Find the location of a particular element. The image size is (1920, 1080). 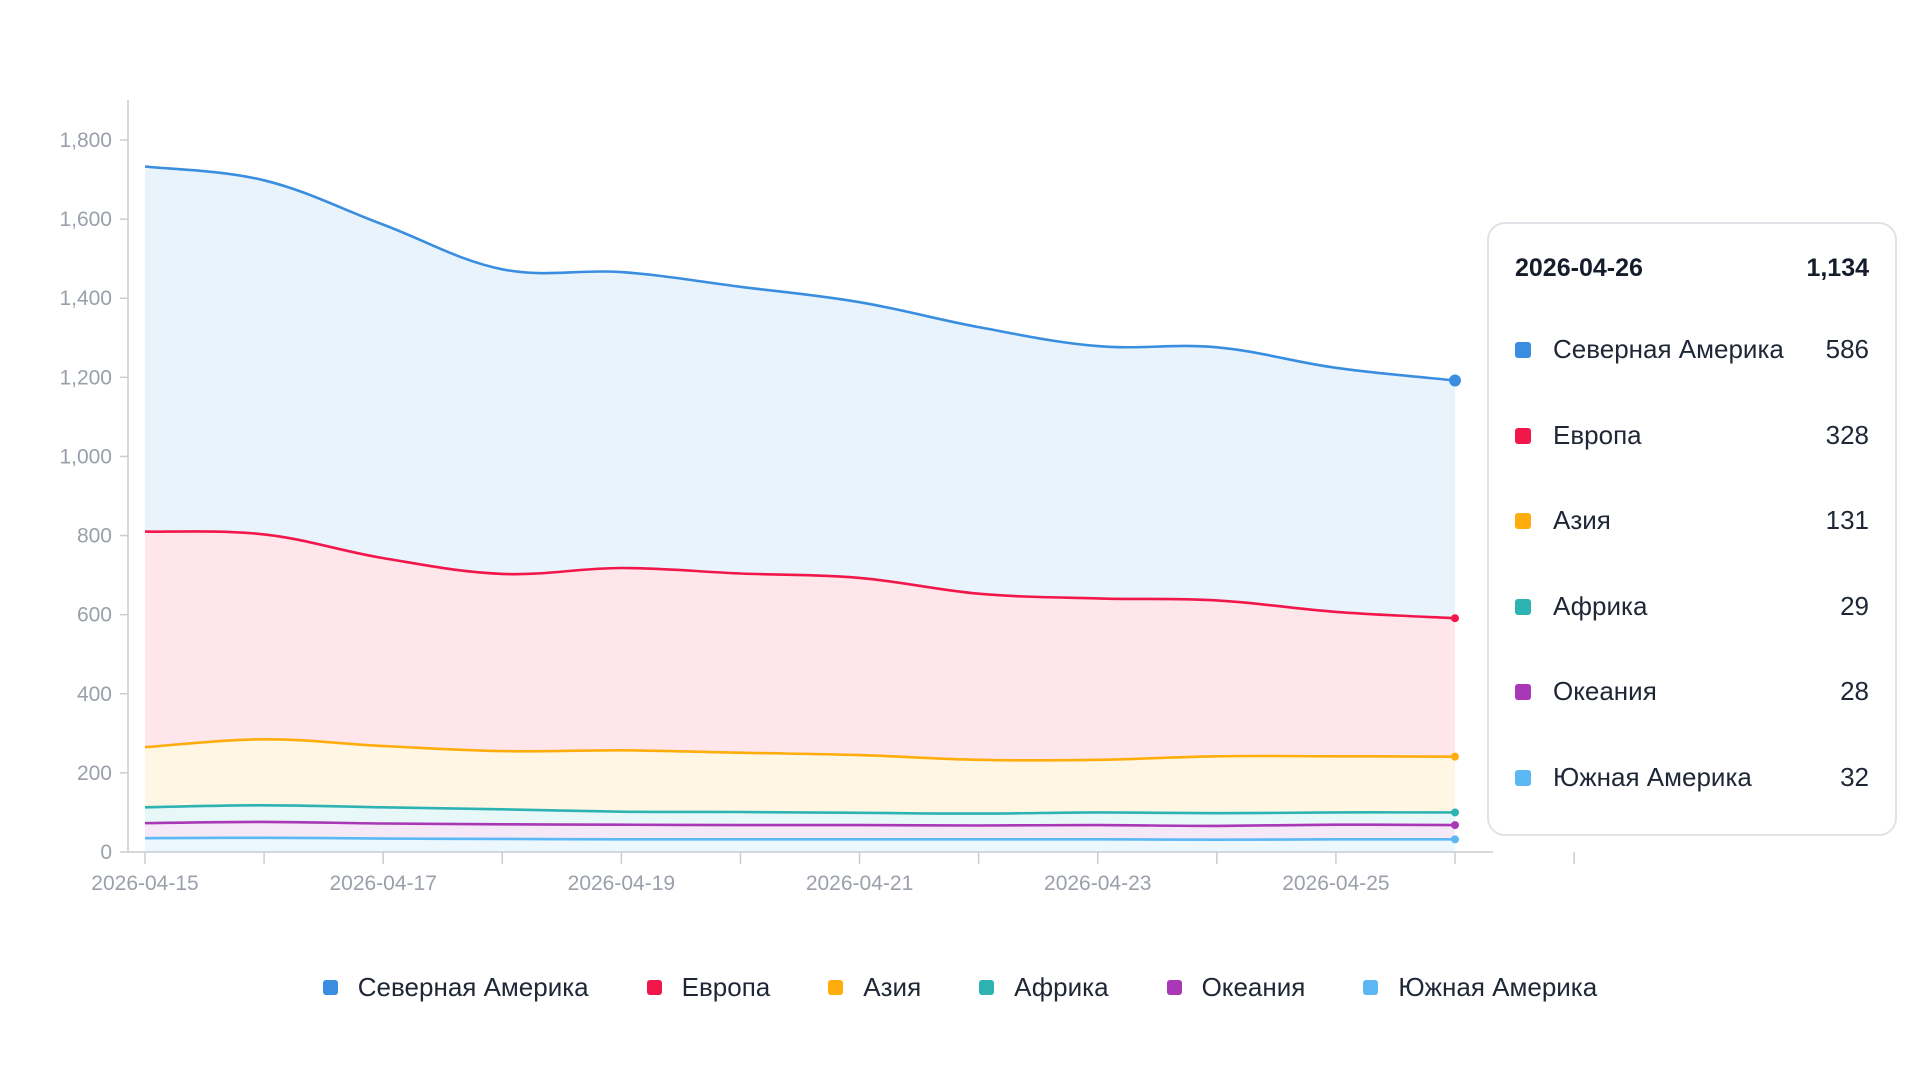

area-африка is located at coordinates (800, 815).